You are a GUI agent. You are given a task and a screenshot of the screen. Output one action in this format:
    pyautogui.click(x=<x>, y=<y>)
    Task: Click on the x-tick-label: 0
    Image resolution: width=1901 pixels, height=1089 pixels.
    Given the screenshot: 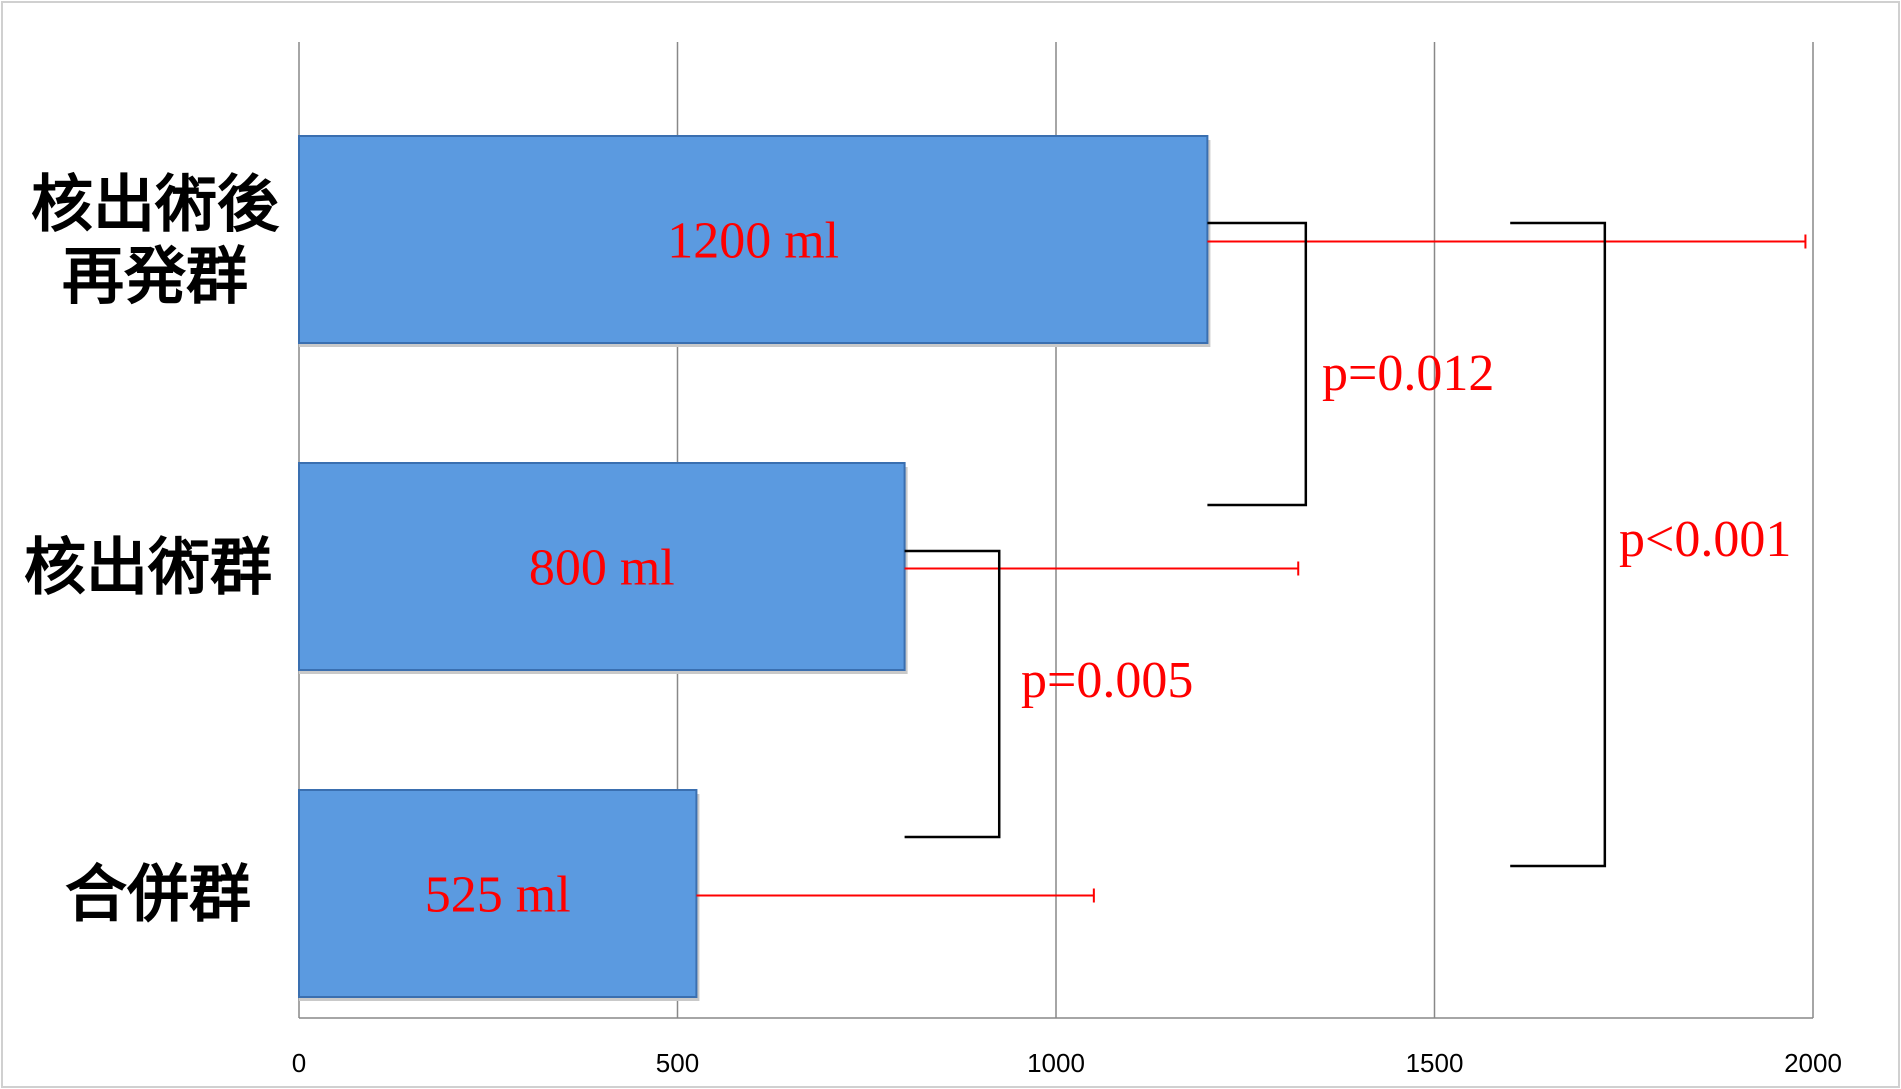 What is the action you would take?
    pyautogui.click(x=299, y=1063)
    